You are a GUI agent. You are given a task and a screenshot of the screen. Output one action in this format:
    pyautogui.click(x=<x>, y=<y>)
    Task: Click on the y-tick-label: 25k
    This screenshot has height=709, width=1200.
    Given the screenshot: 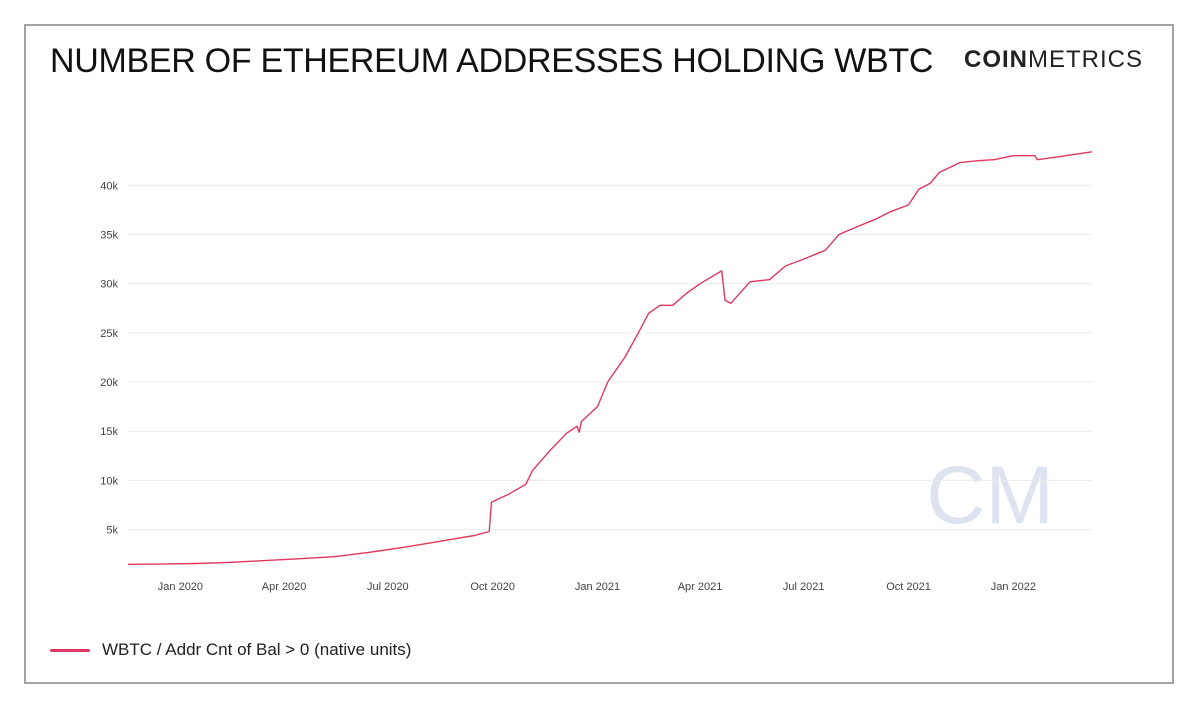 What is the action you would take?
    pyautogui.click(x=109, y=334)
    